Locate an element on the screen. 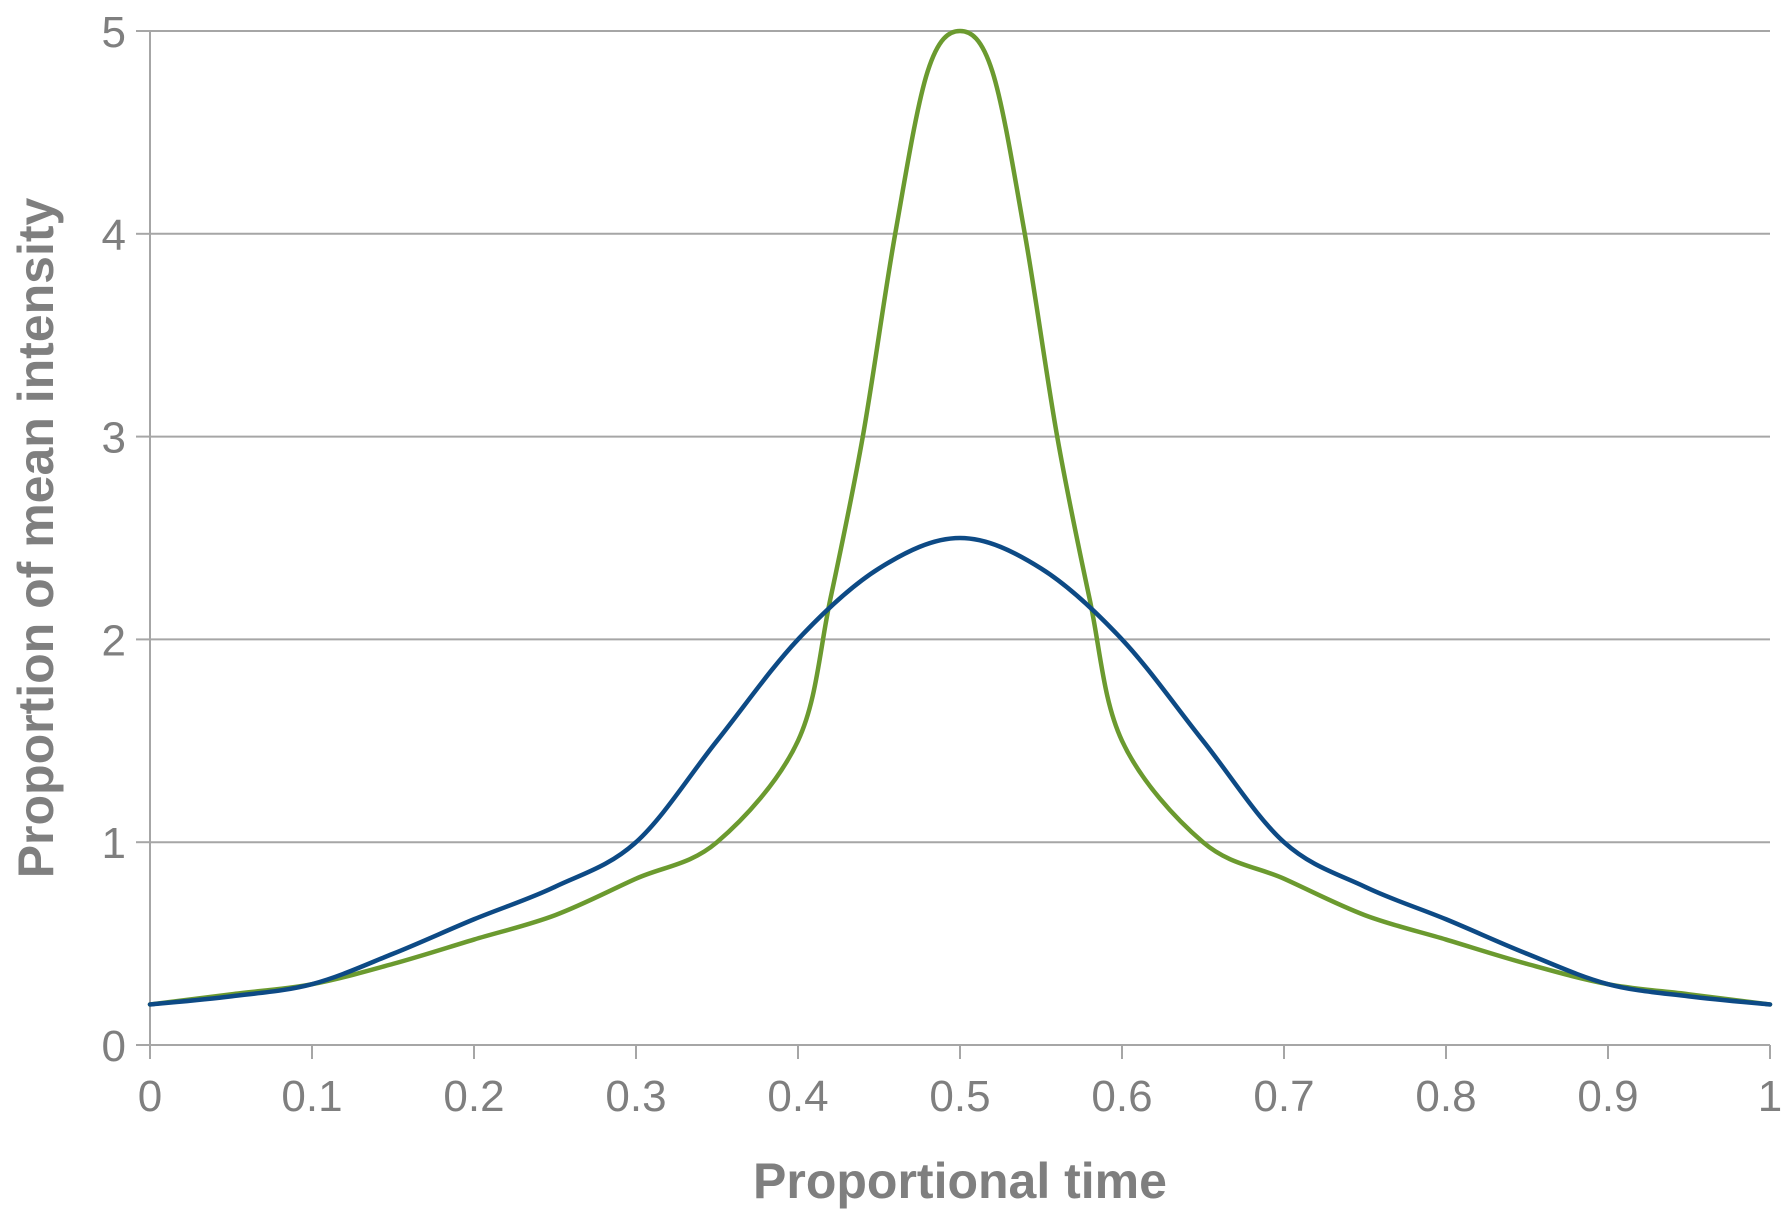 This screenshot has height=1209, width=1781. x-tick-label-3: 0.3 is located at coordinates (635, 1096).